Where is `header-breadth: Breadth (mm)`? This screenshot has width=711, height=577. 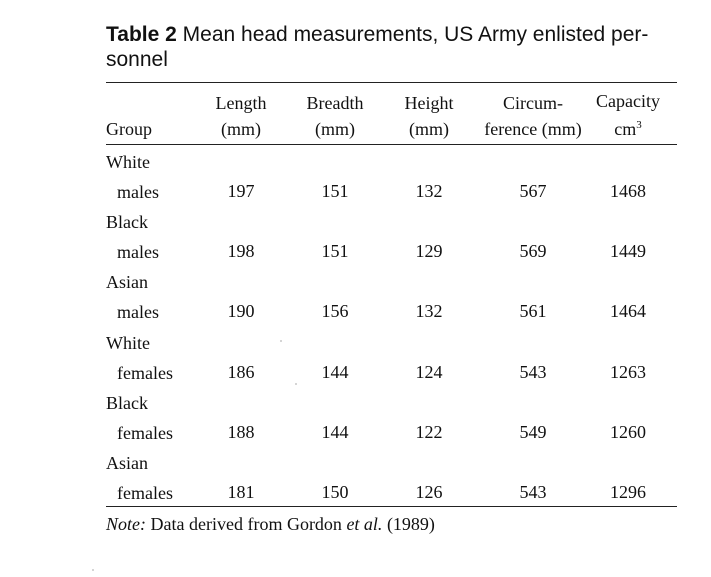 header-breadth: Breadth (mm) is located at coordinates (335, 116).